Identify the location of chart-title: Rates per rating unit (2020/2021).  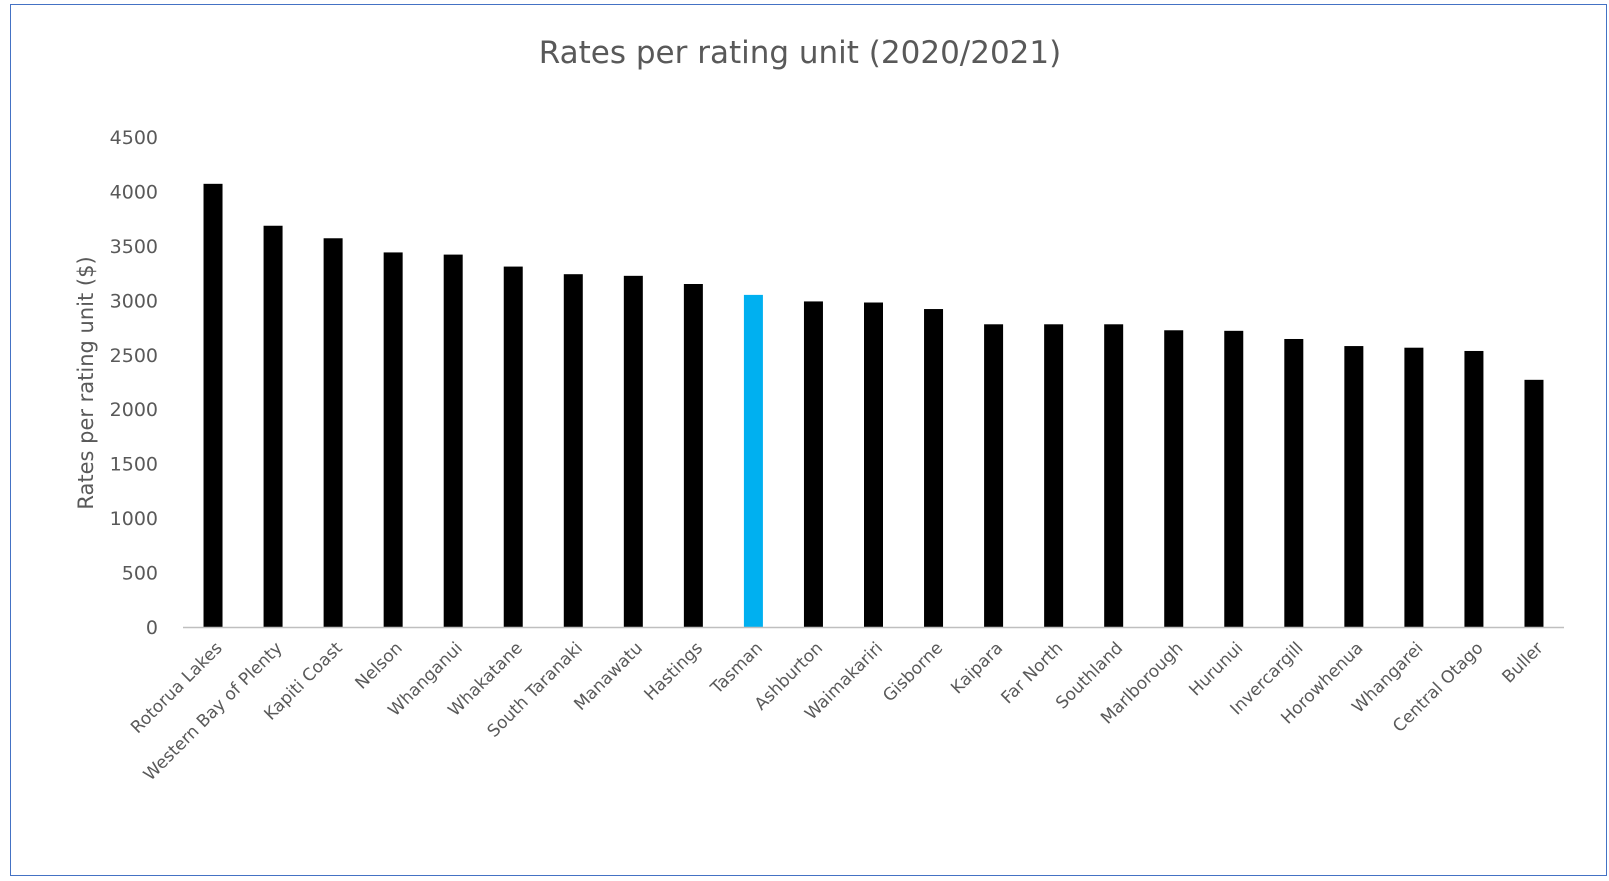
(800, 53).